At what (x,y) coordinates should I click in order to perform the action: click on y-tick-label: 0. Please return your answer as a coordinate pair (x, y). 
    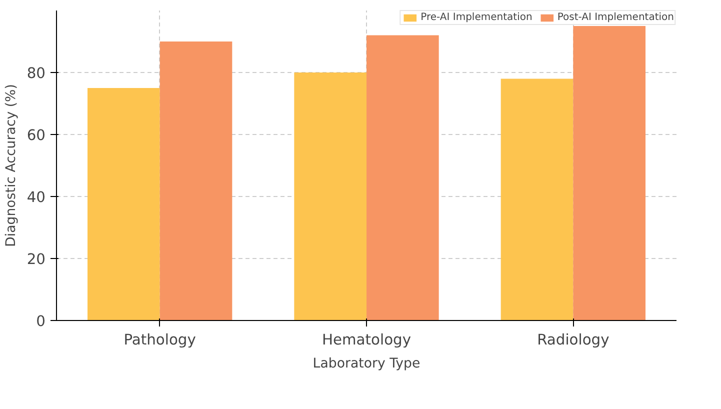
    Looking at the image, I should click on (41, 321).